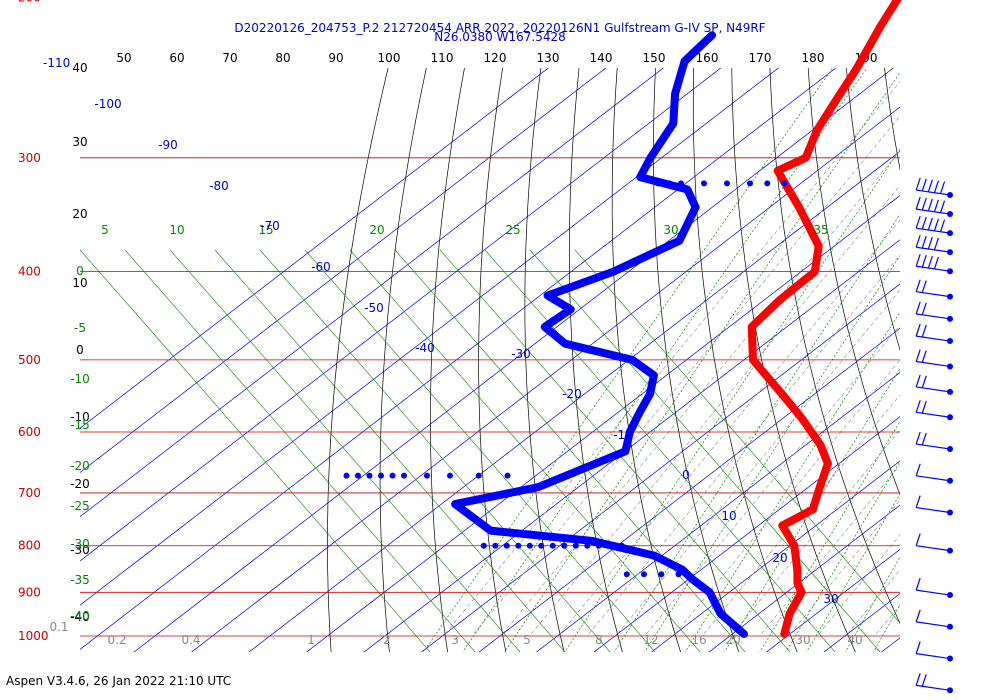  Describe the element at coordinates (455, 640) in the screenshot. I see `mixing-ratio-bottom-label: 3` at that location.